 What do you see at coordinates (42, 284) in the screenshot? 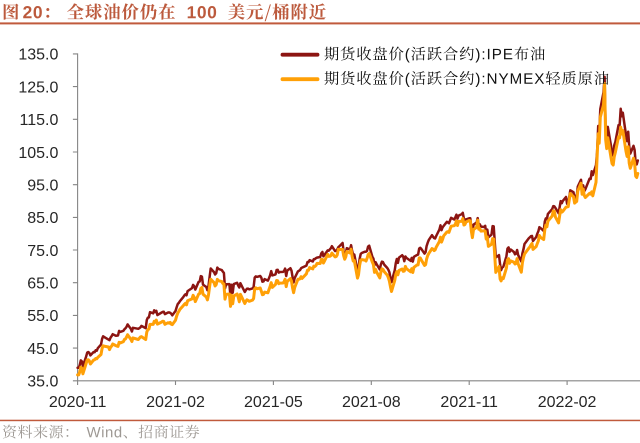
I see `svg-text: 65.0` at bounding box center [42, 284].